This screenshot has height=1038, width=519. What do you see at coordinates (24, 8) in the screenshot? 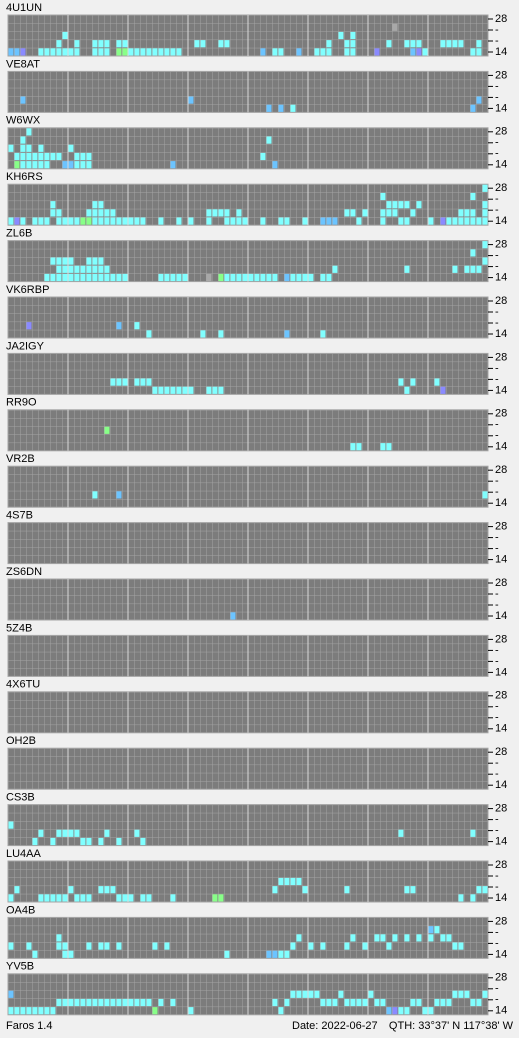
I see `beacon-callsign: 4U1UN` at bounding box center [24, 8].